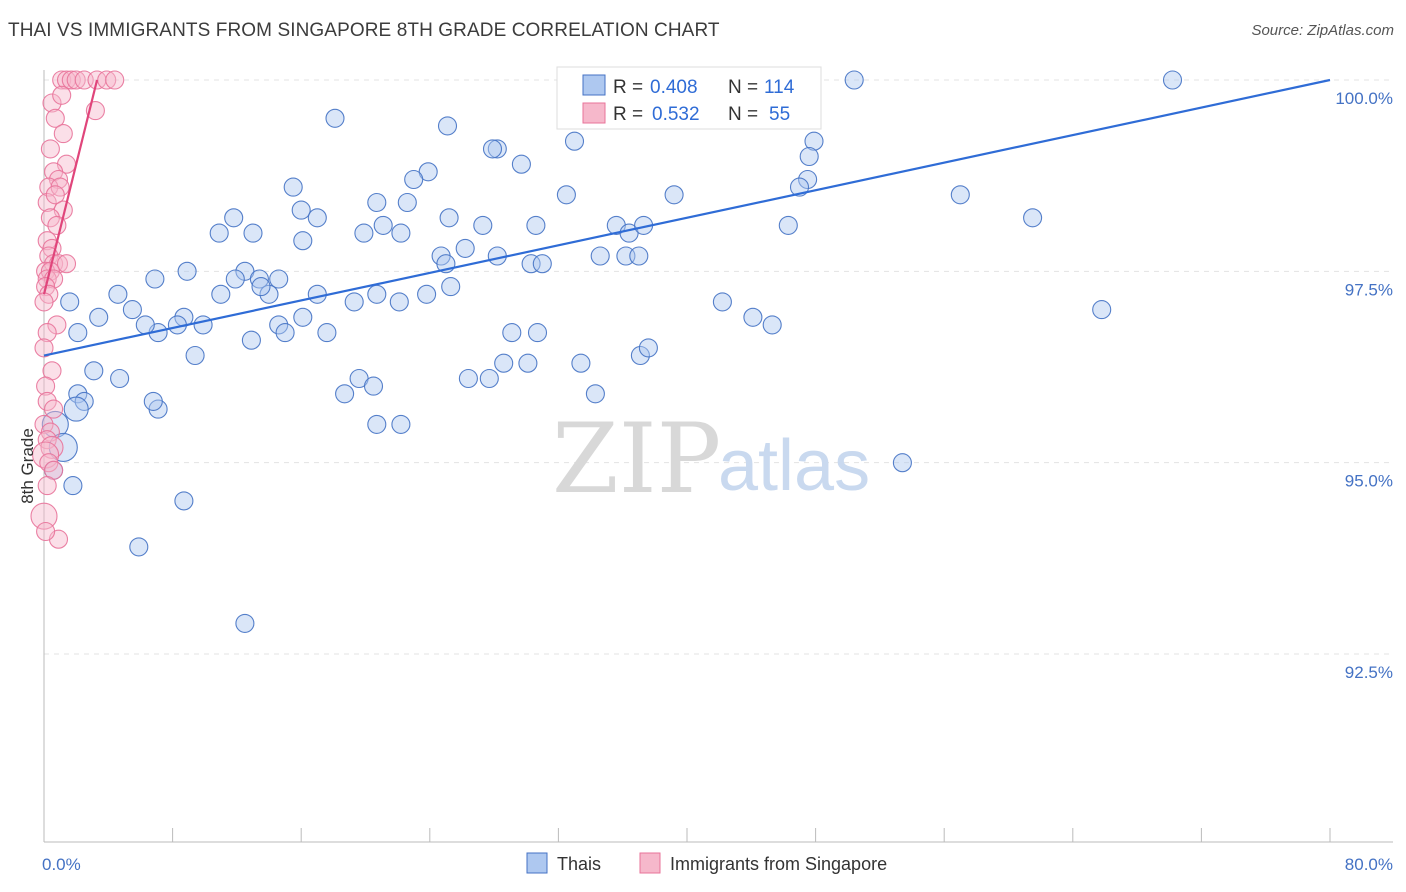 This screenshot has width=1406, height=892. I want to click on stats-box: R = 0.408 N = 114 R = 0.532 N = 55, so click(689, 98).